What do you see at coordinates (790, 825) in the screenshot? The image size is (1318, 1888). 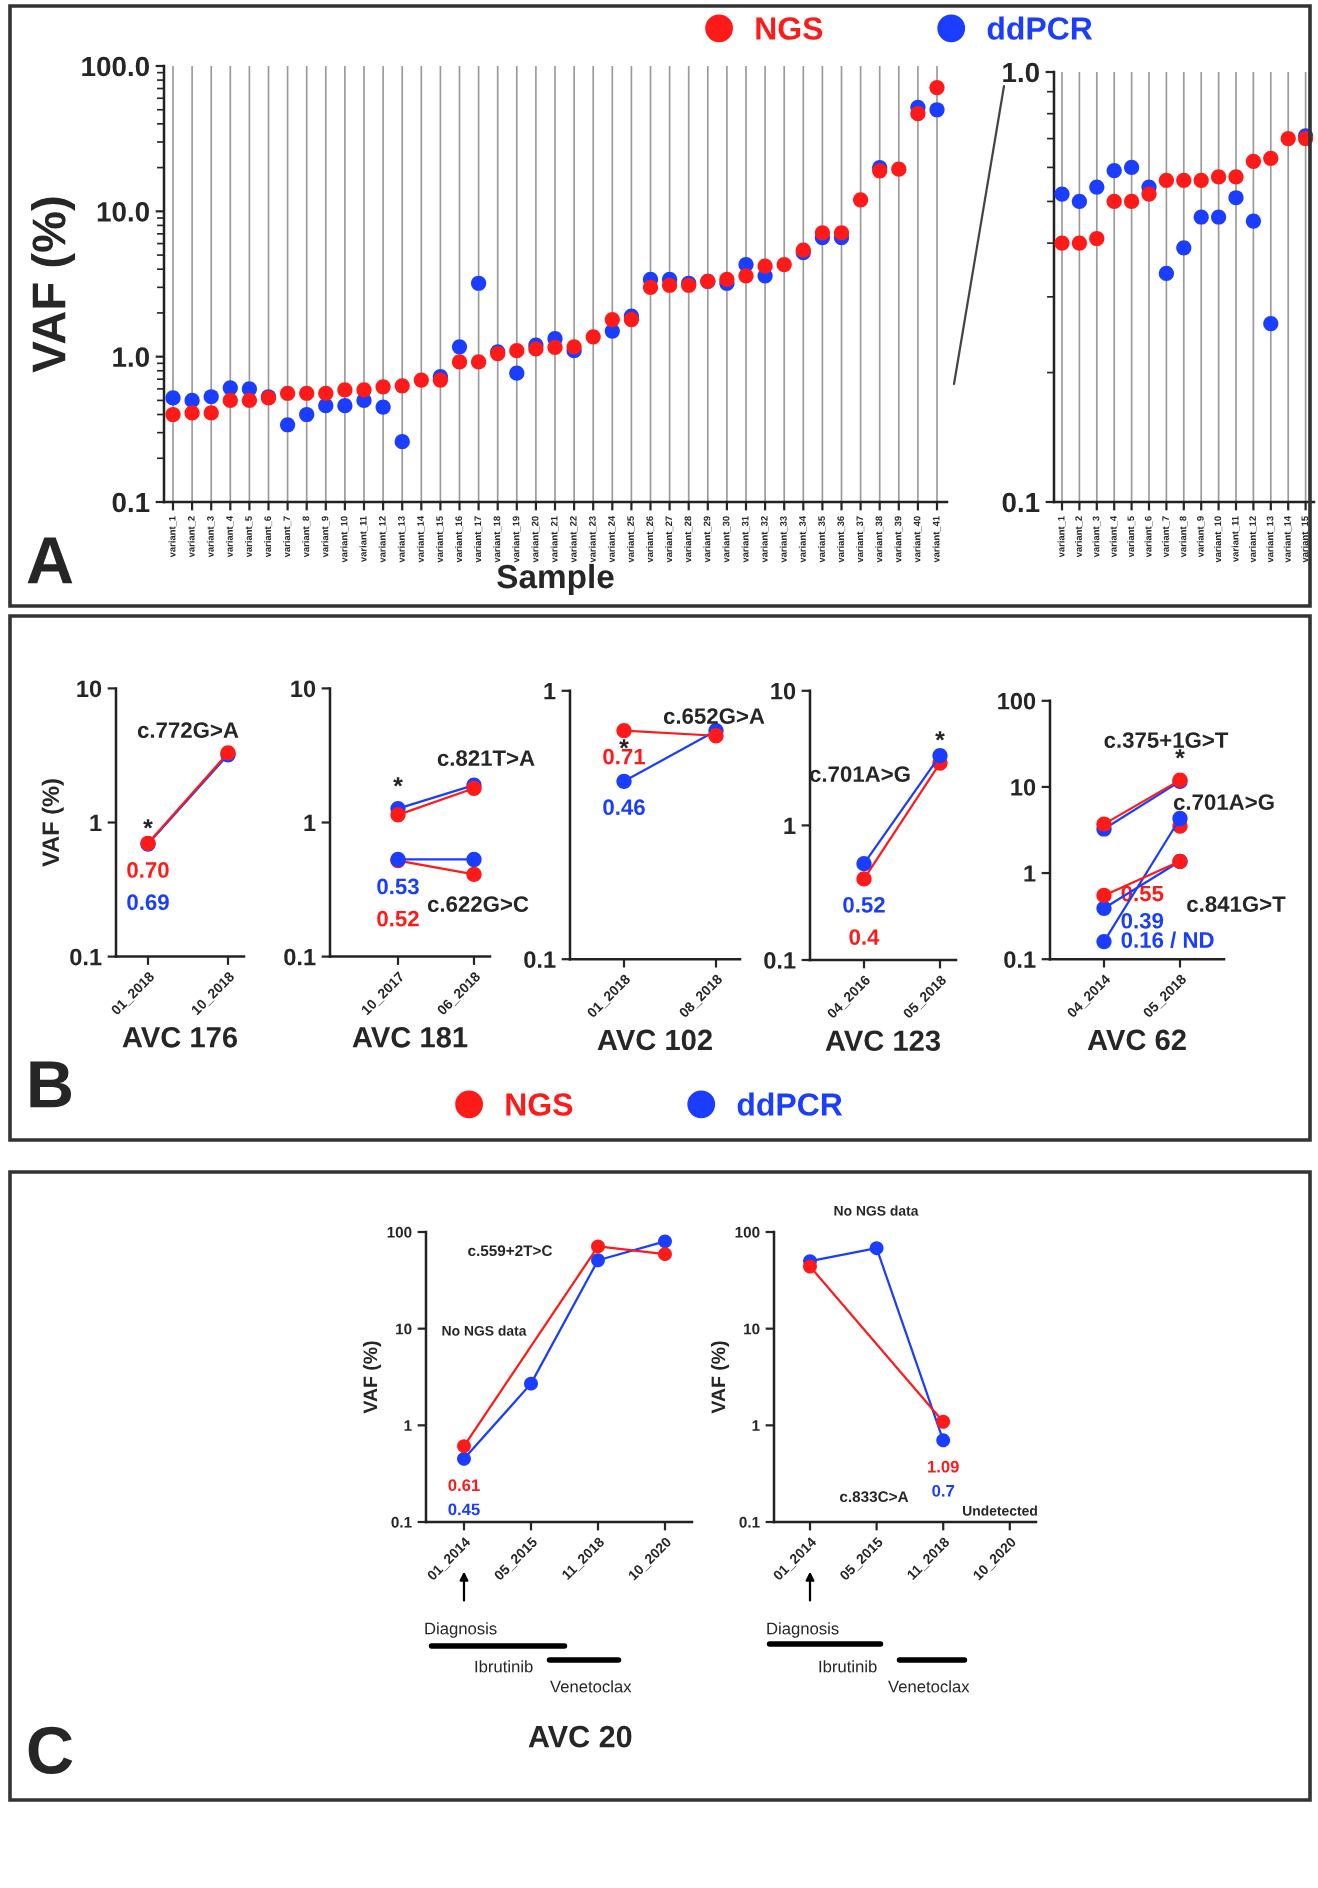 I see `y-tick-label: 1` at bounding box center [790, 825].